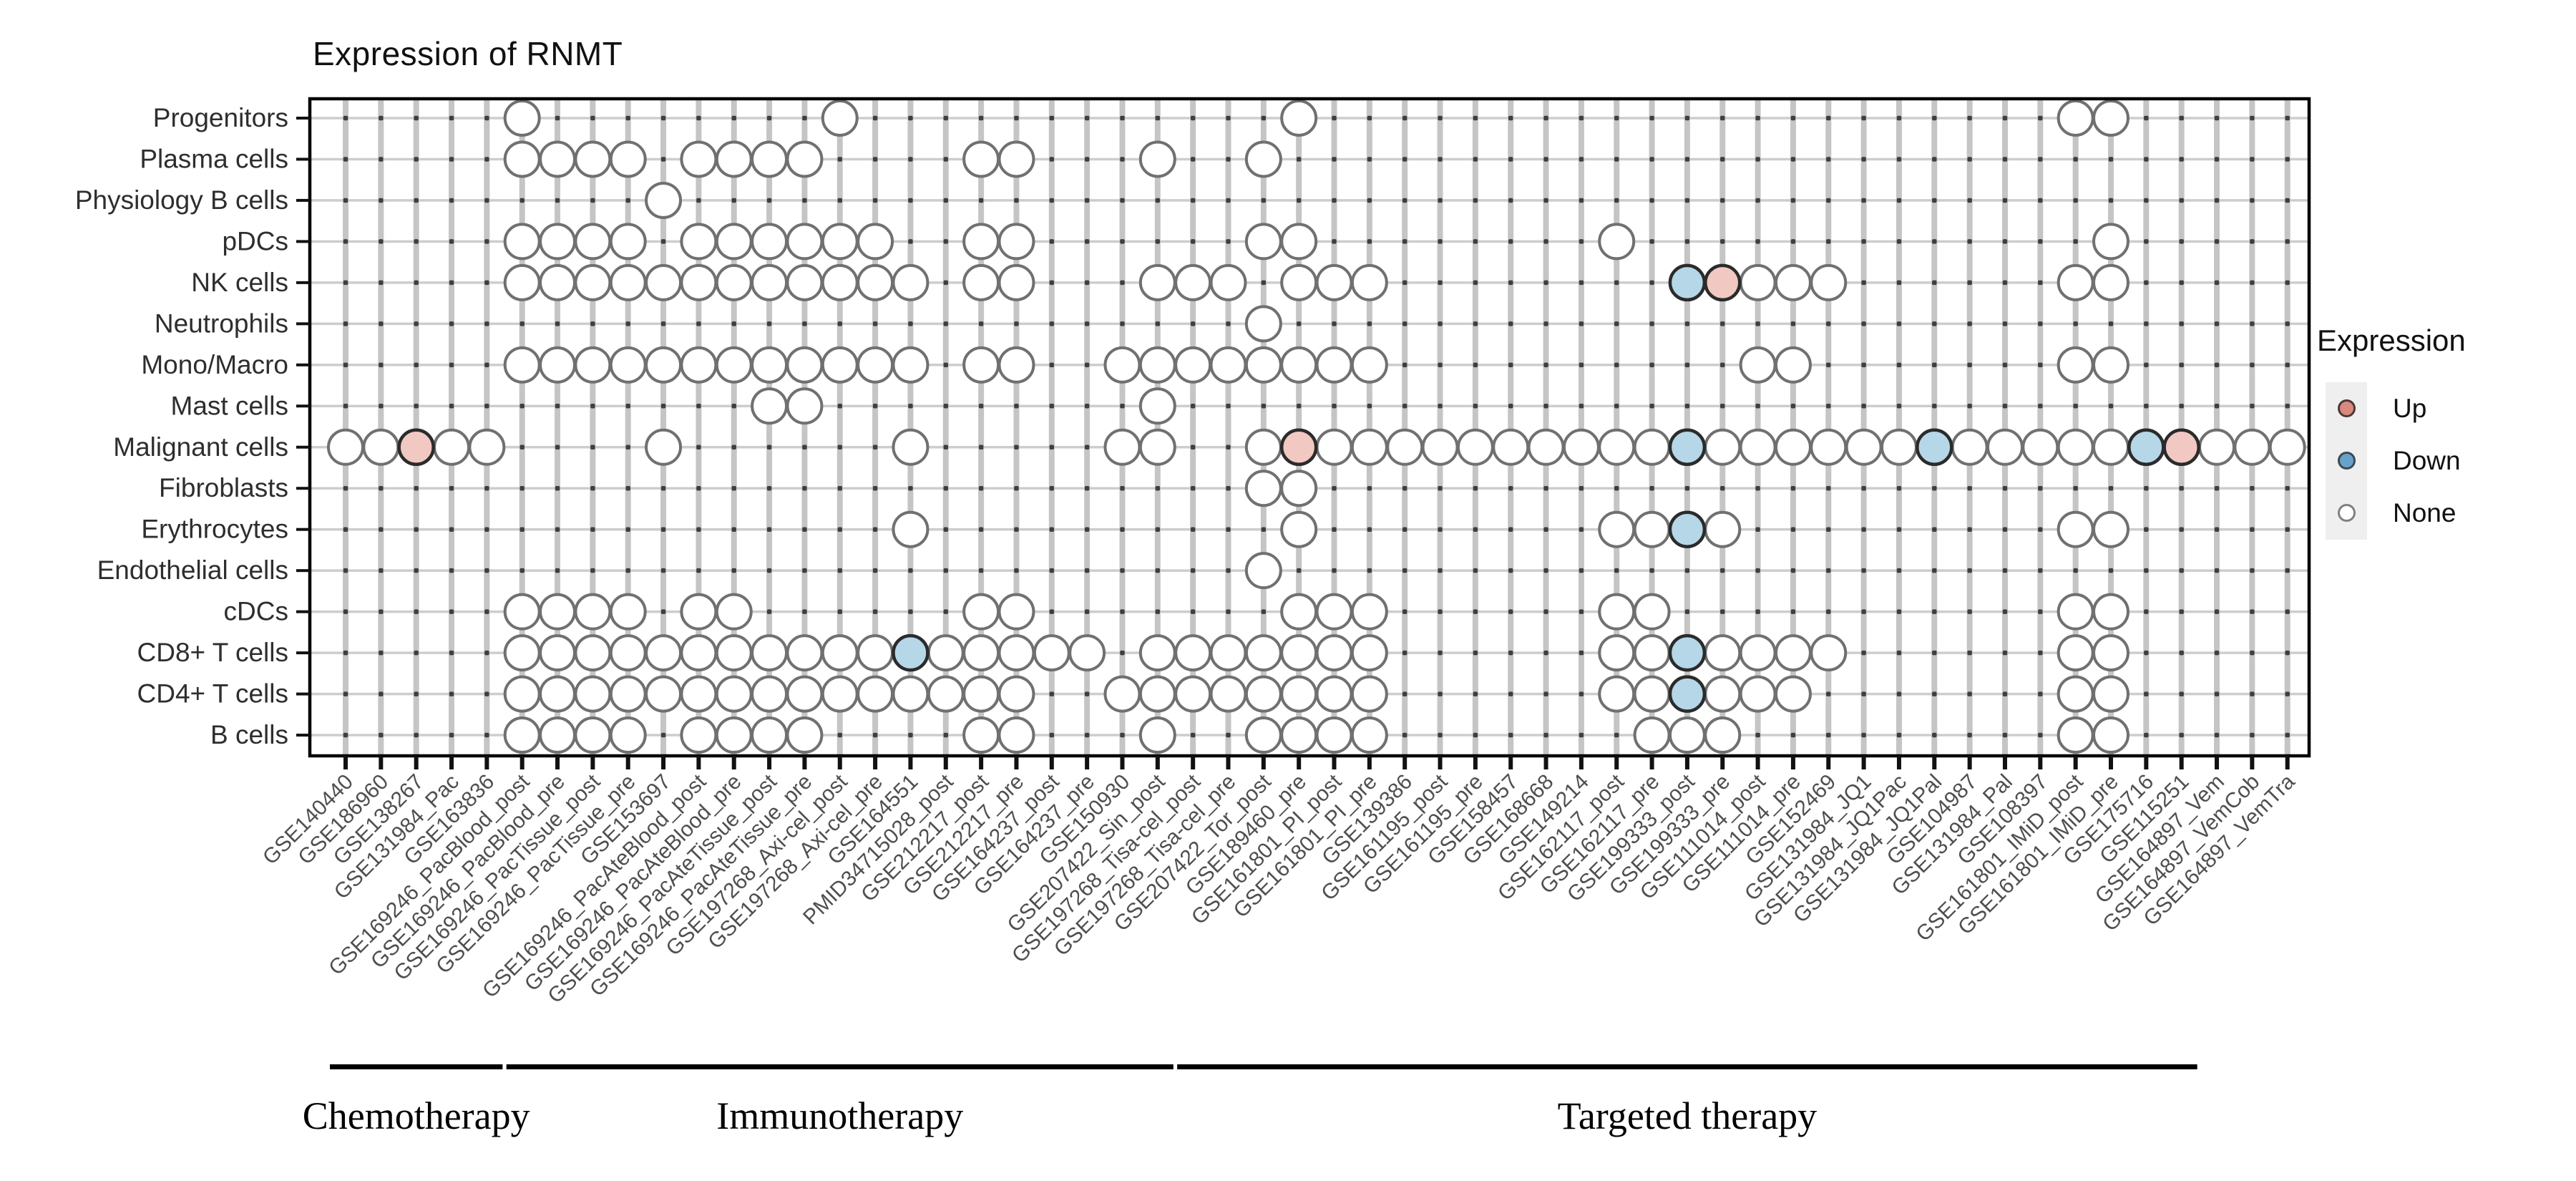 Image resolution: width=2576 pixels, height=1181 pixels. What do you see at coordinates (416, 1115) in the screenshot?
I see `group-label-chemotherapy: Chemotherapy` at bounding box center [416, 1115].